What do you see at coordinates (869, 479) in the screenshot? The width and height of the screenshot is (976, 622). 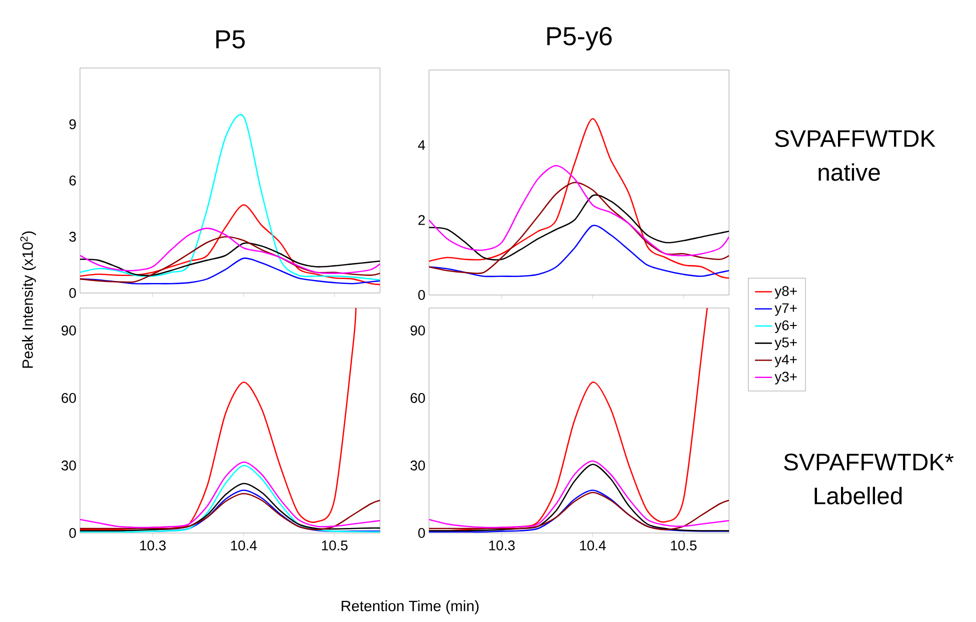 I see `text: SVPAFFWTDK* Labelled` at bounding box center [869, 479].